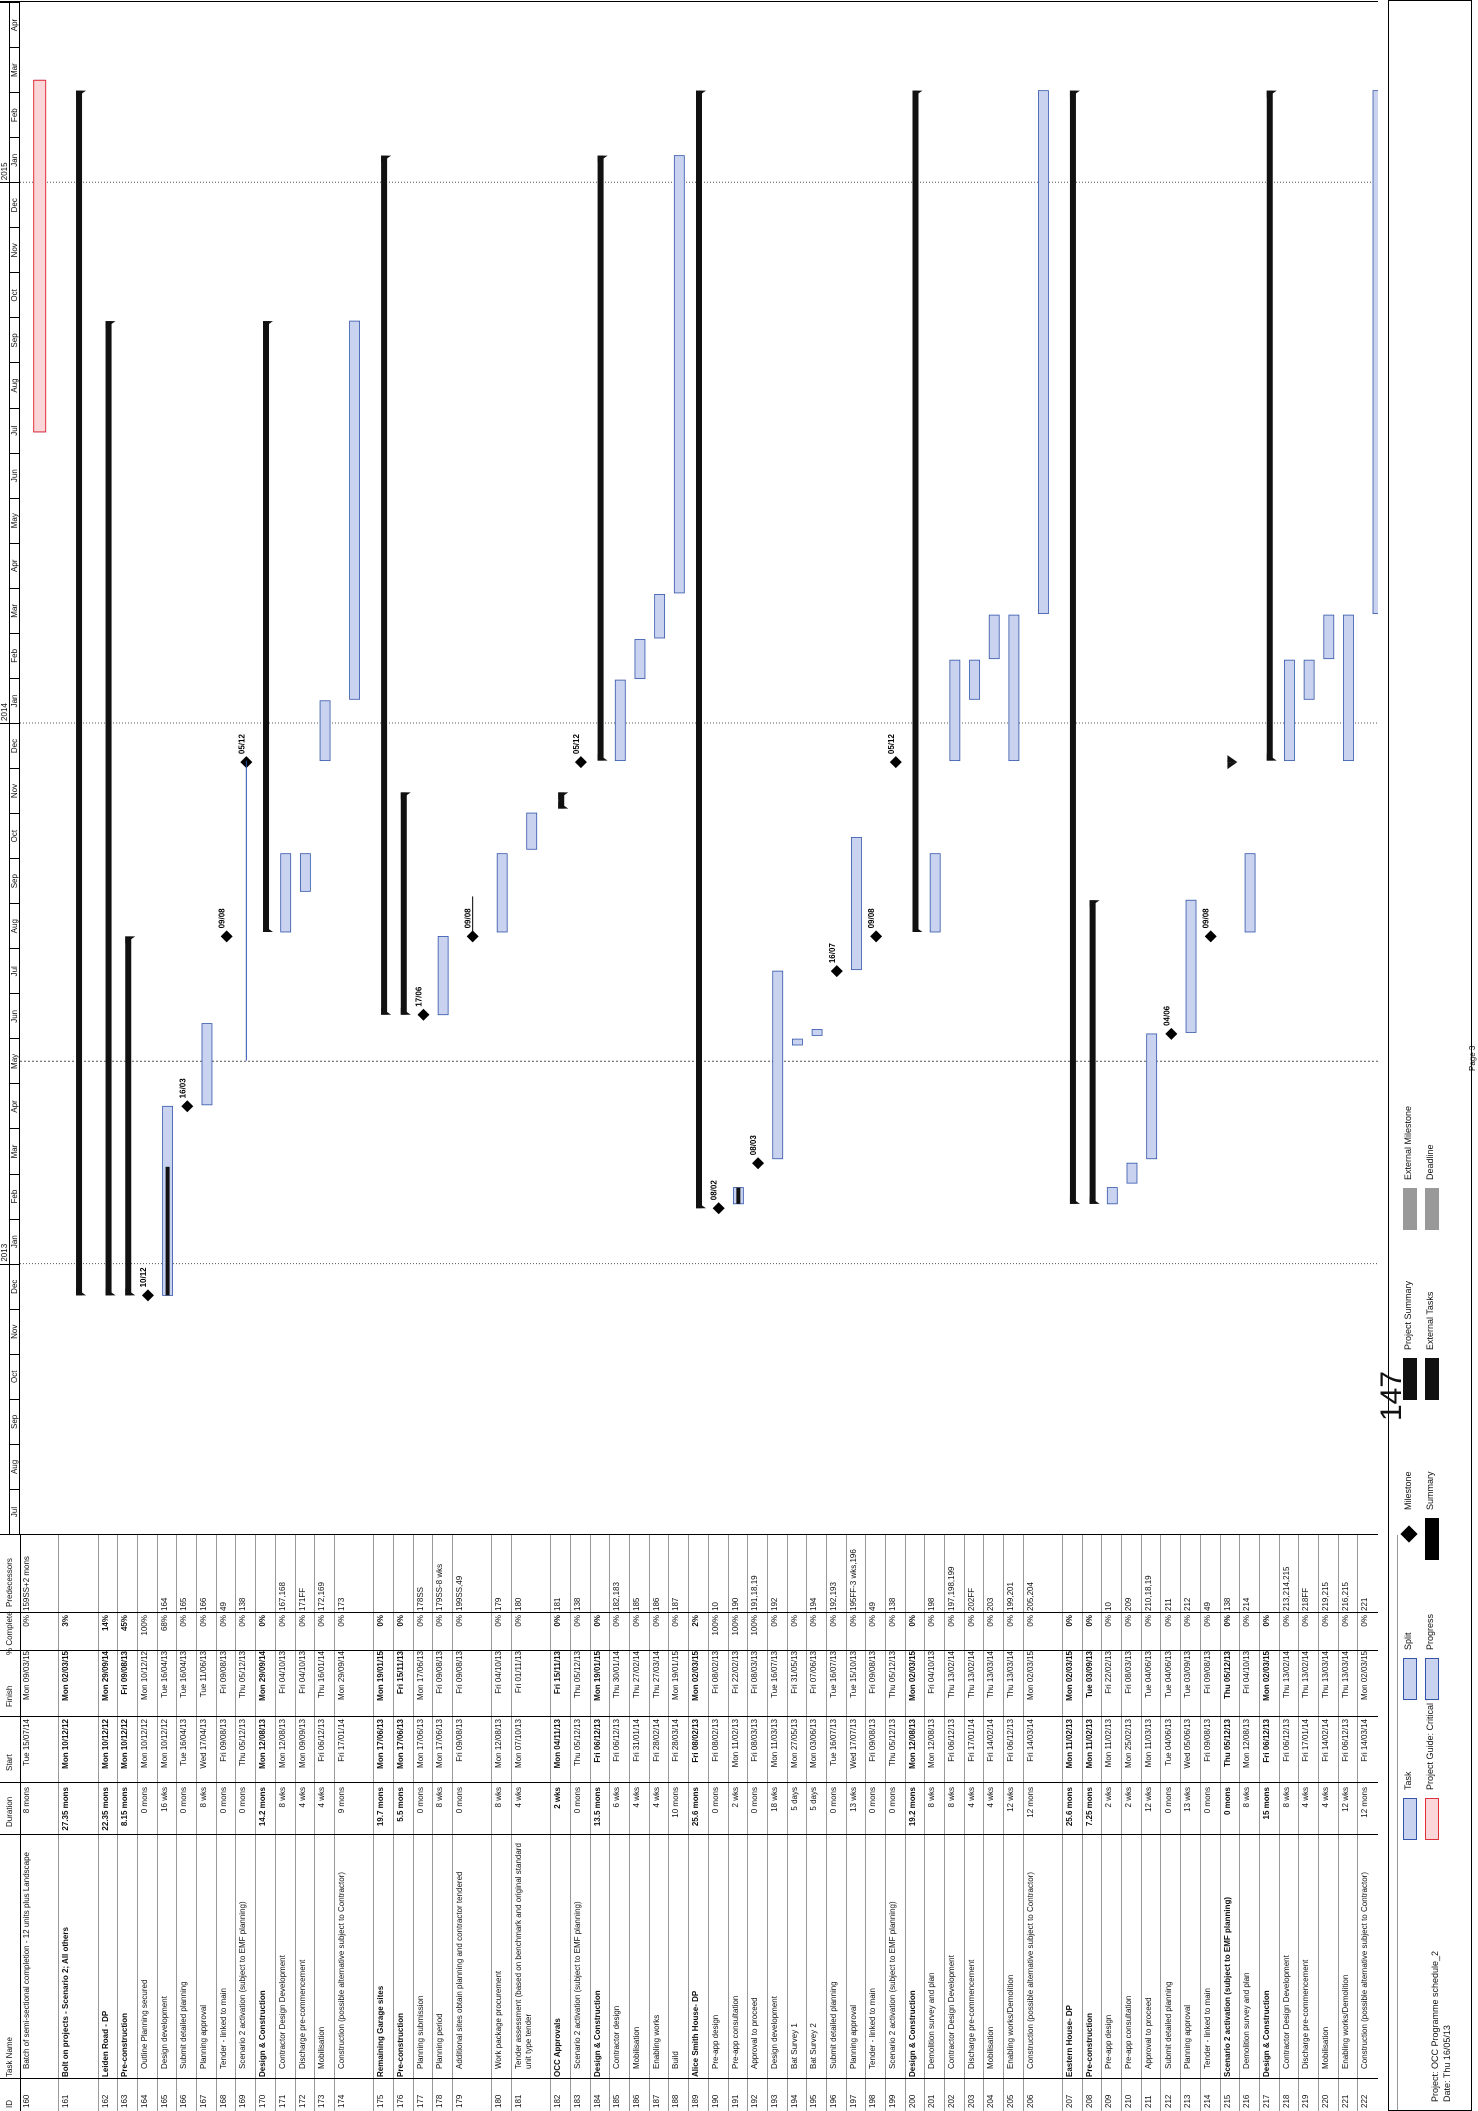 This screenshot has height=2111, width=1478. I want to click on task-name: Eastern House- DP, so click(1070, 2040).